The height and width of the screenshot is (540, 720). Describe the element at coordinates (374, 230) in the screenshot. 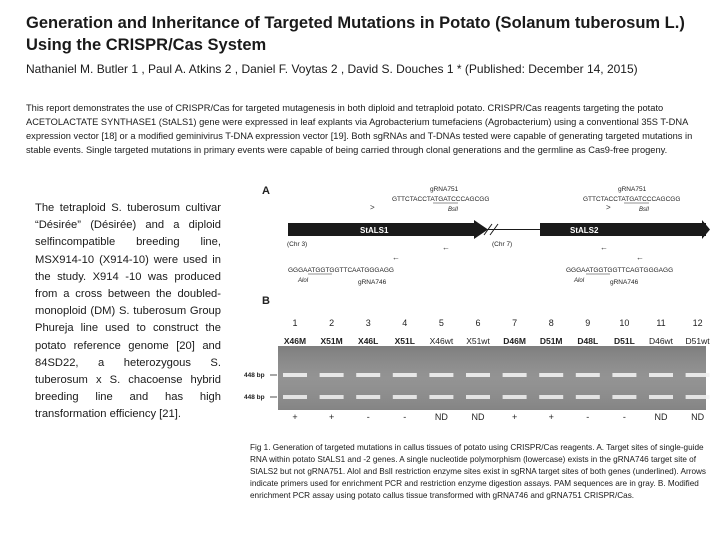

I see `stals1-gene-label: StALS1` at that location.